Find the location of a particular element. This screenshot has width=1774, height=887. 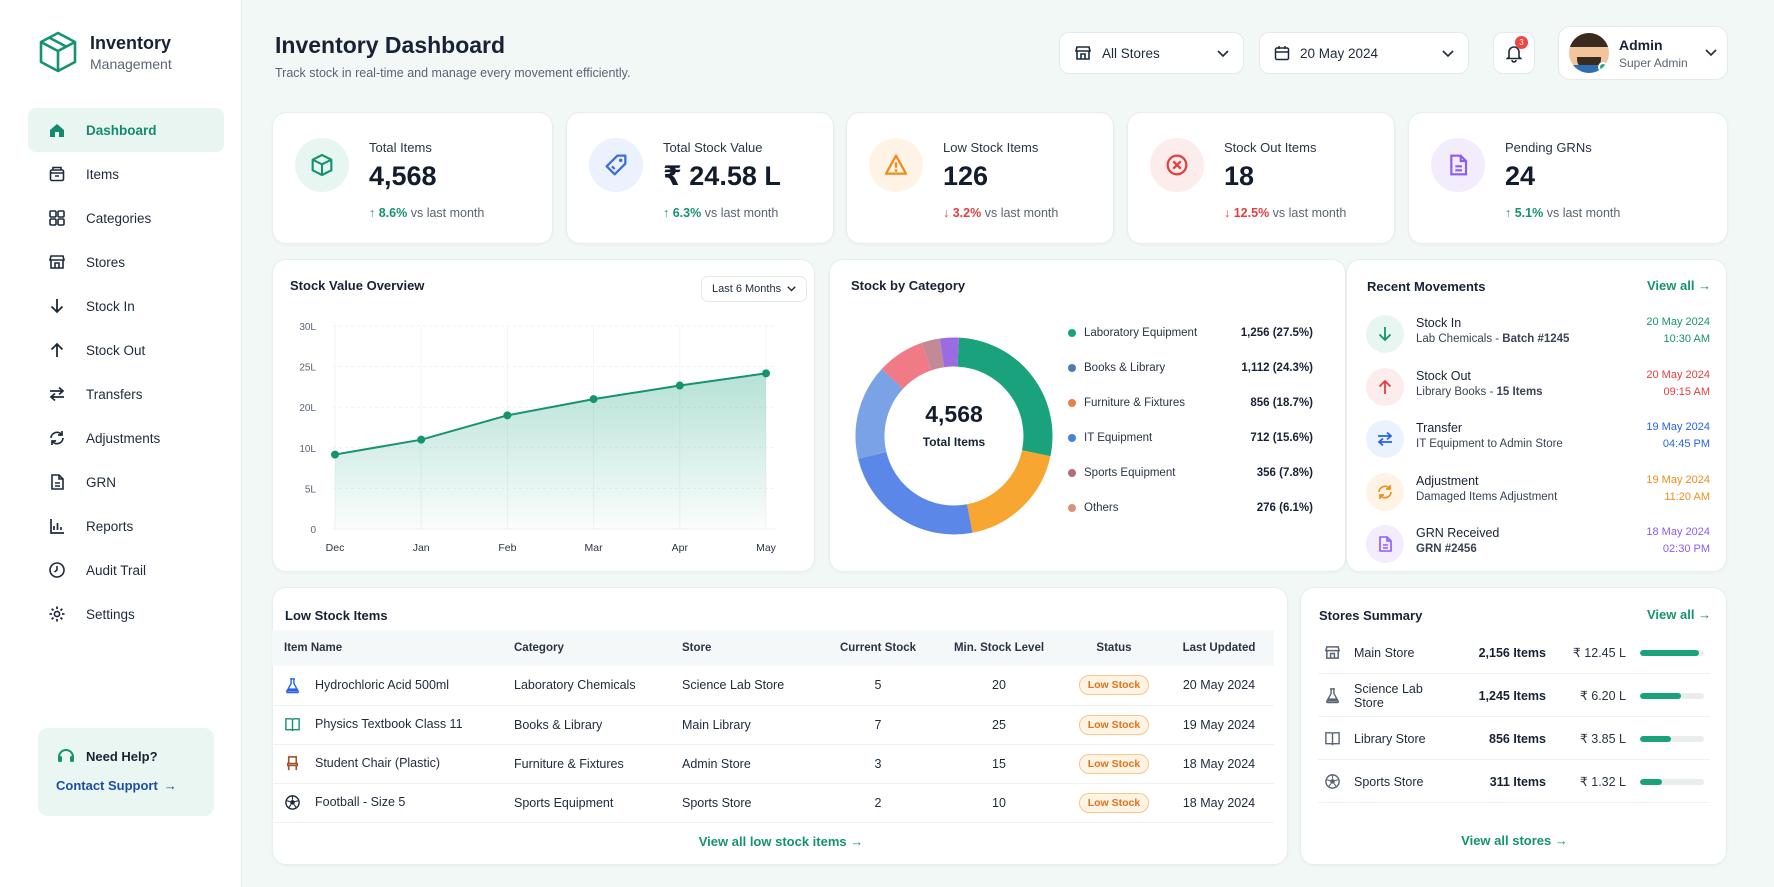

user-menu: Admin Super Admin is located at coordinates (1643, 53).